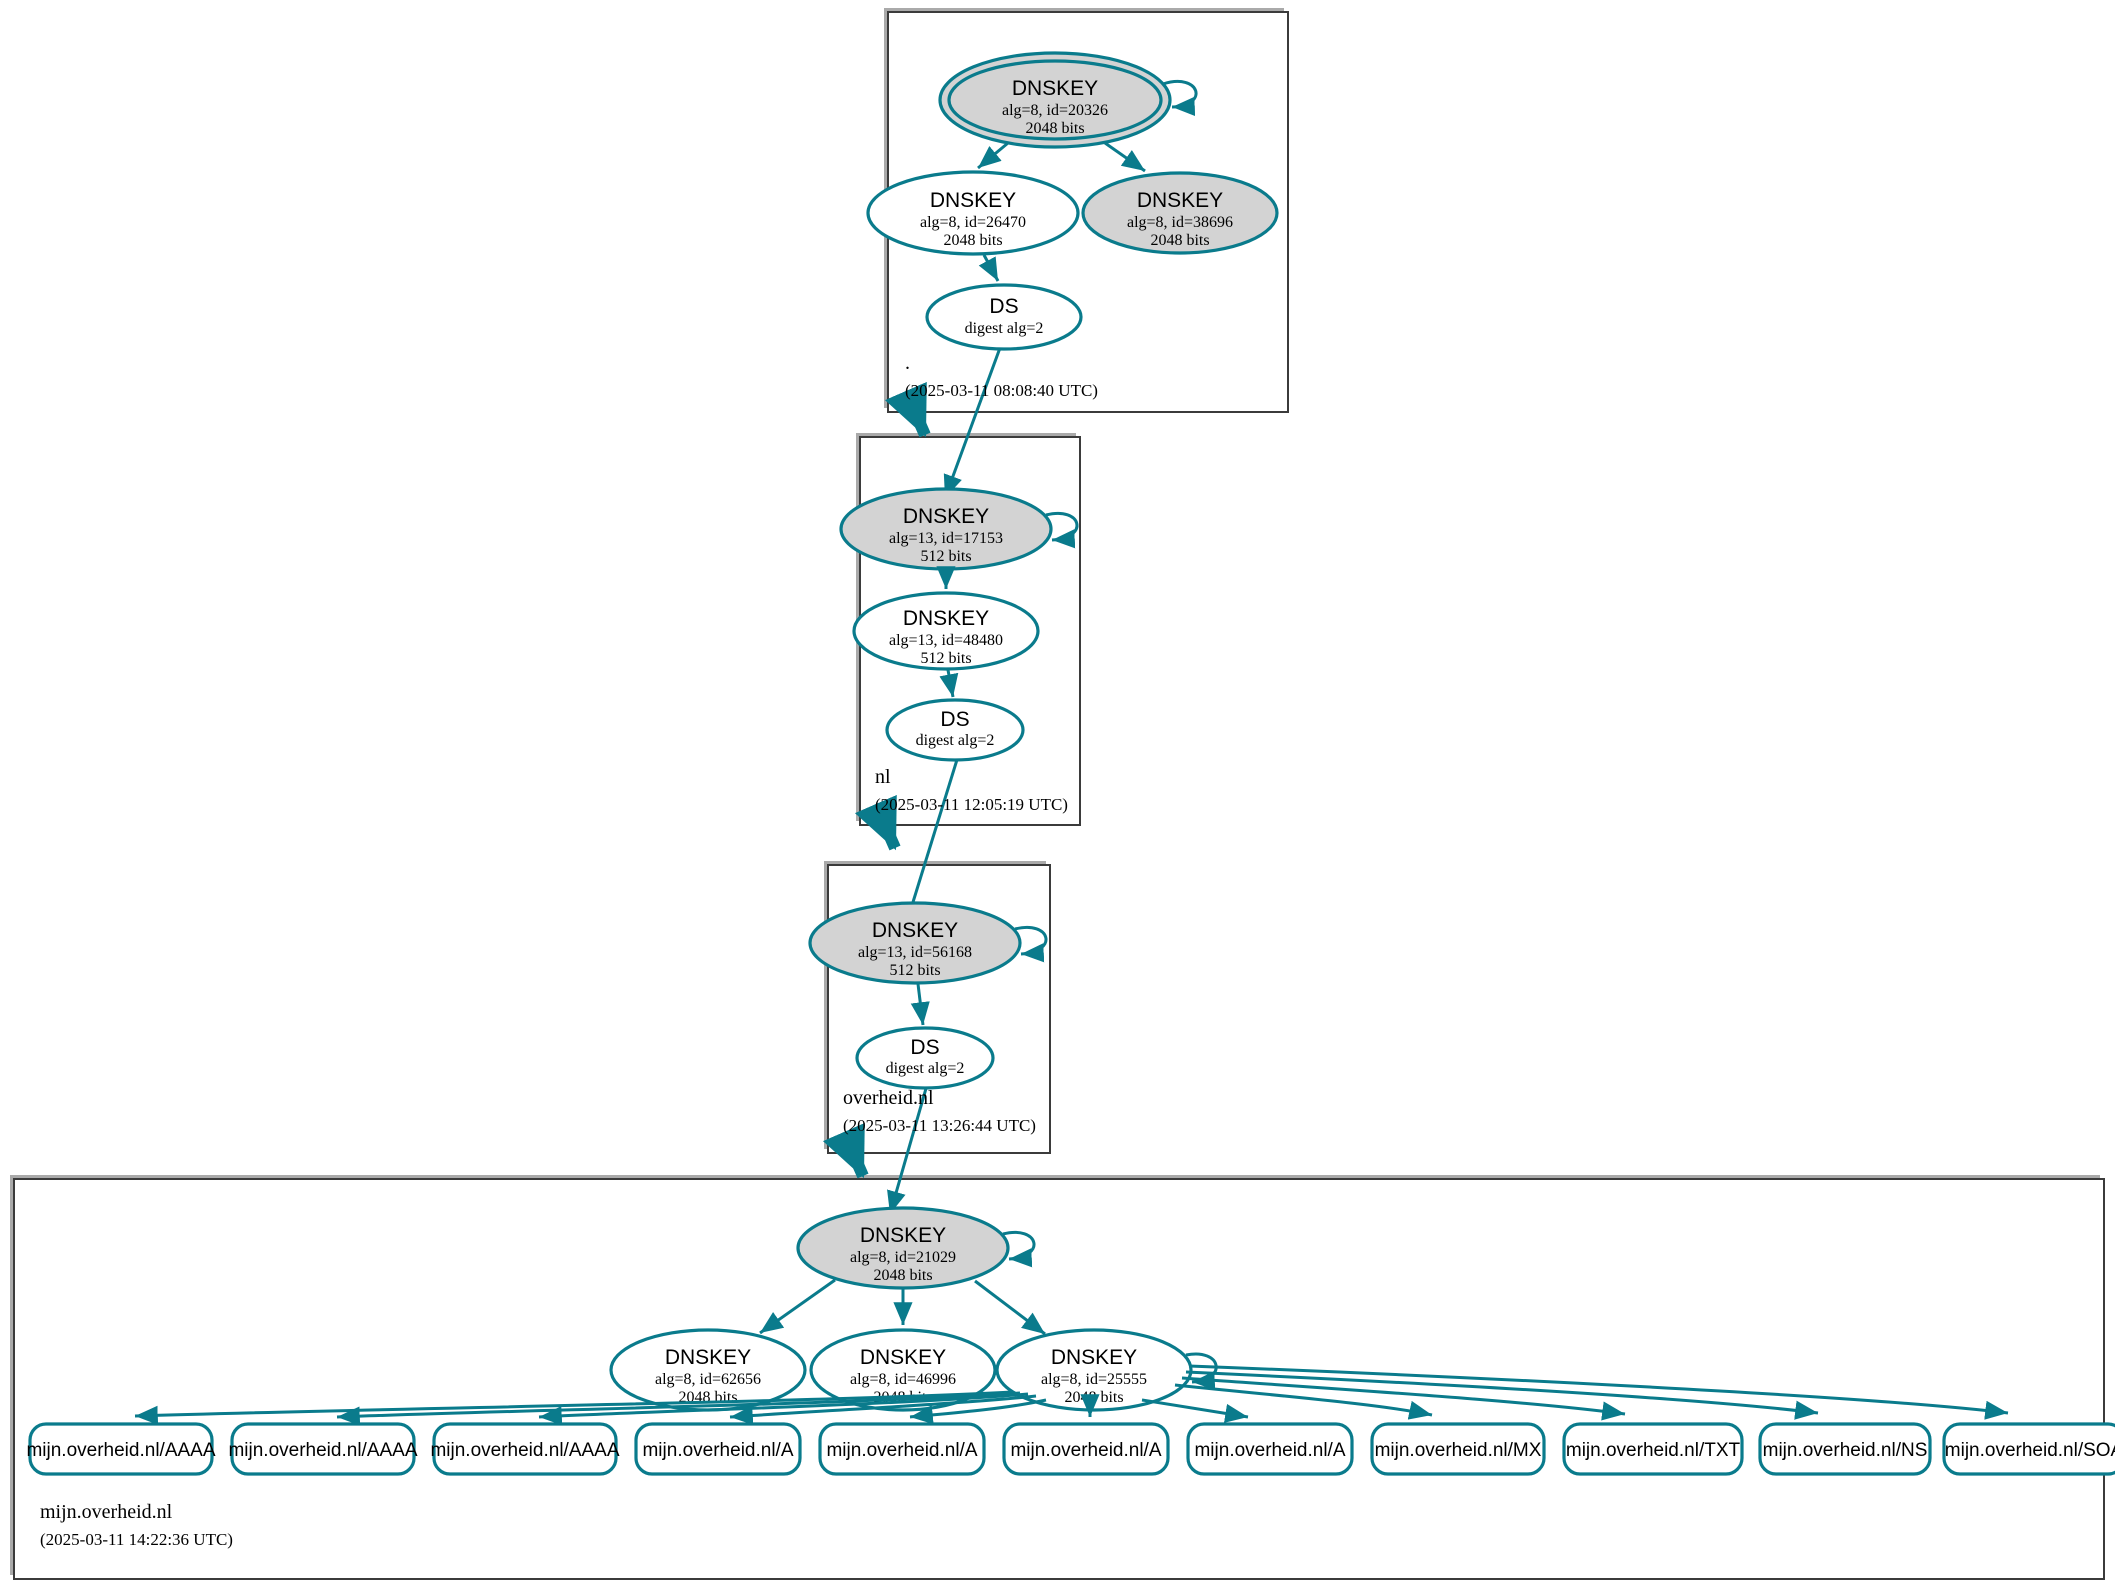  Describe the element at coordinates (915, 952) in the screenshot. I see `node-label-line2: alg=13, id=56168` at that location.